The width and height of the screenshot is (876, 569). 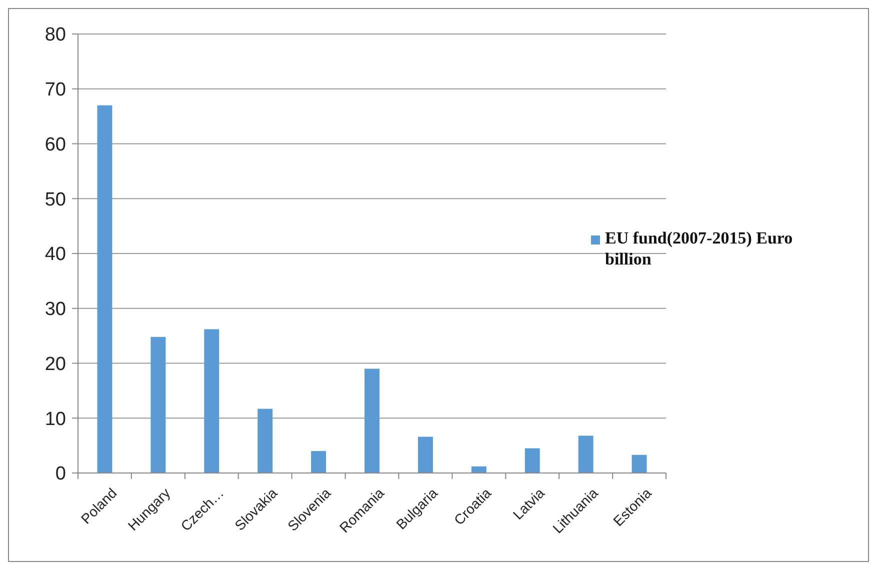 I want to click on y-tick-label: 0, so click(x=60, y=474).